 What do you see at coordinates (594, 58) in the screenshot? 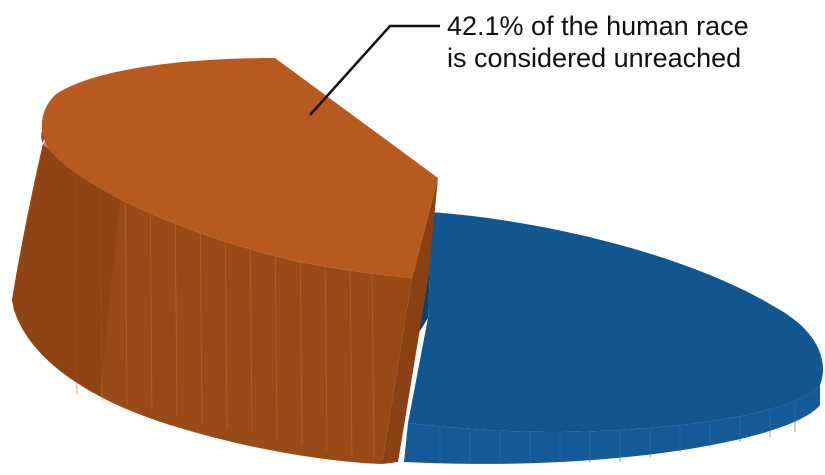
I see `annotation-line-2: is considered unreached` at bounding box center [594, 58].